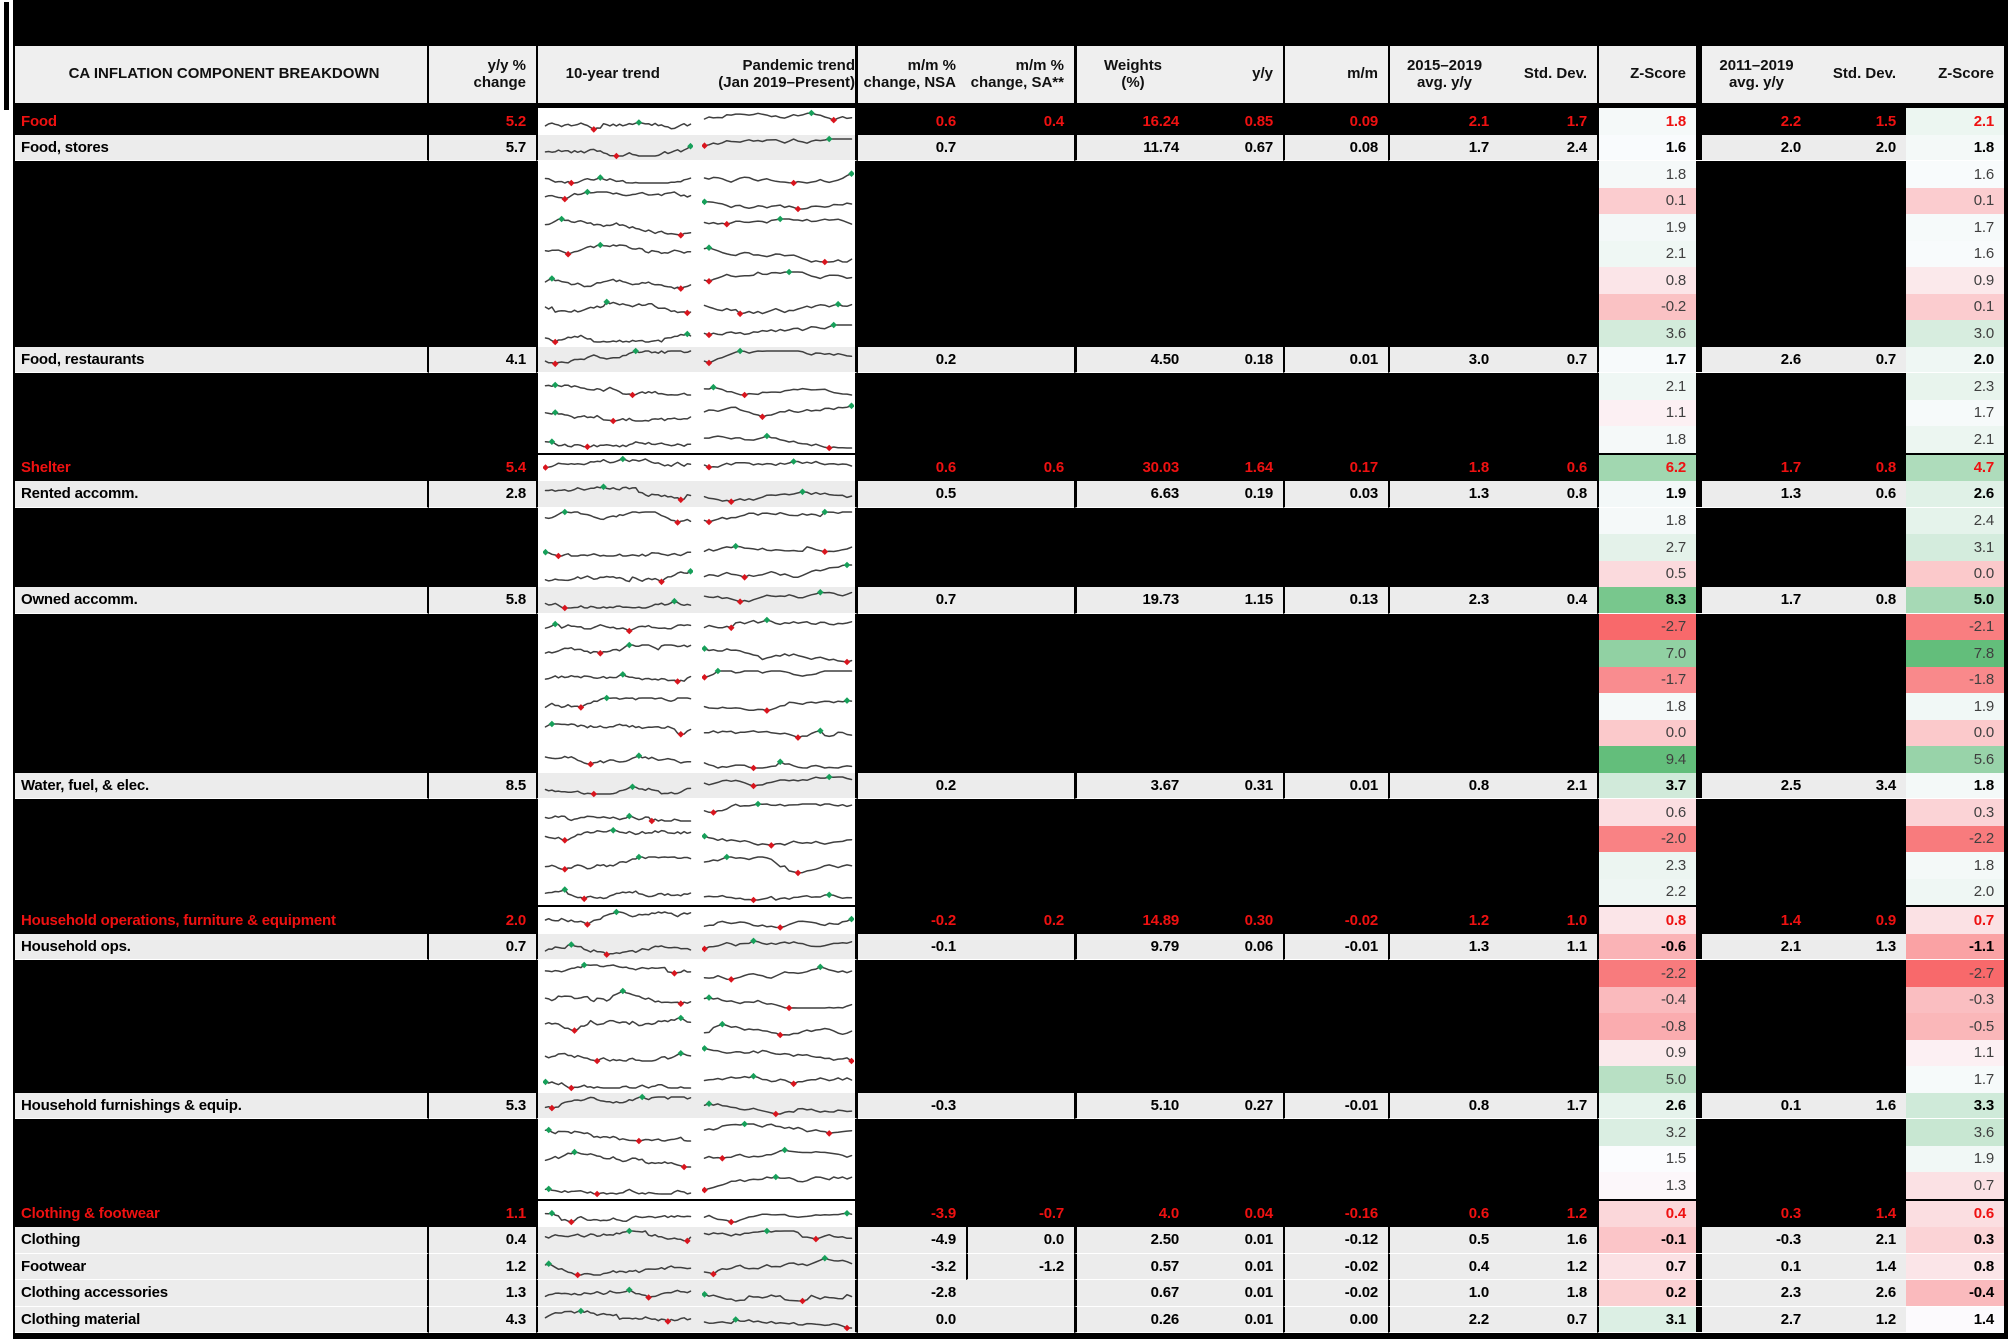 This screenshot has height=1339, width=2010. I want to click on table-row-redacted-29: 2.2 2.0, so click(1009, 891).